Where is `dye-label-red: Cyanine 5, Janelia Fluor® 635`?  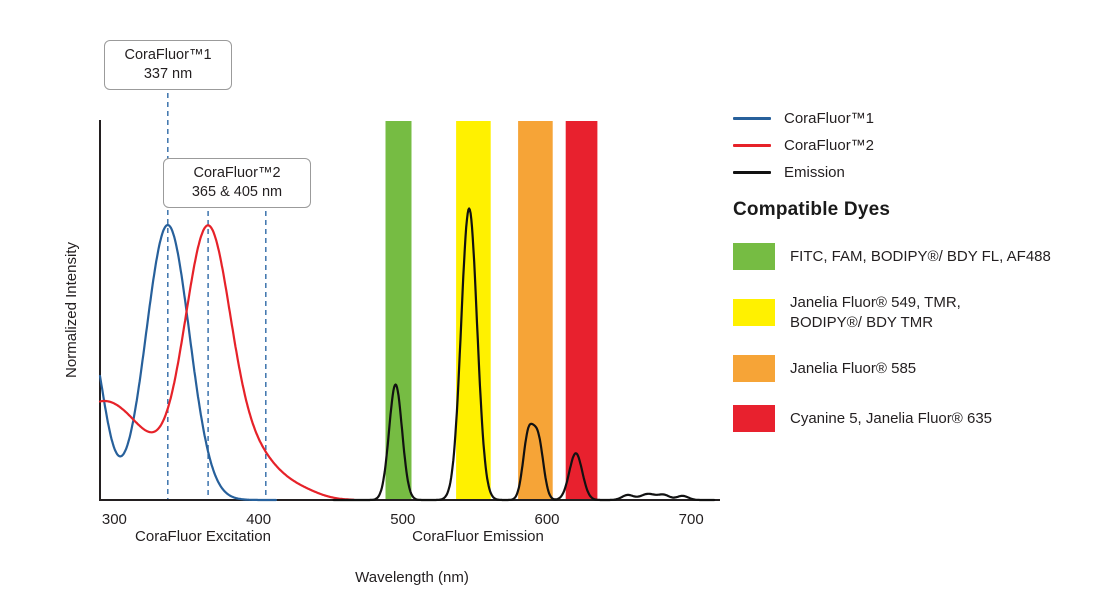
dye-label-red: Cyanine 5, Janelia Fluor® 635 is located at coordinates (891, 418).